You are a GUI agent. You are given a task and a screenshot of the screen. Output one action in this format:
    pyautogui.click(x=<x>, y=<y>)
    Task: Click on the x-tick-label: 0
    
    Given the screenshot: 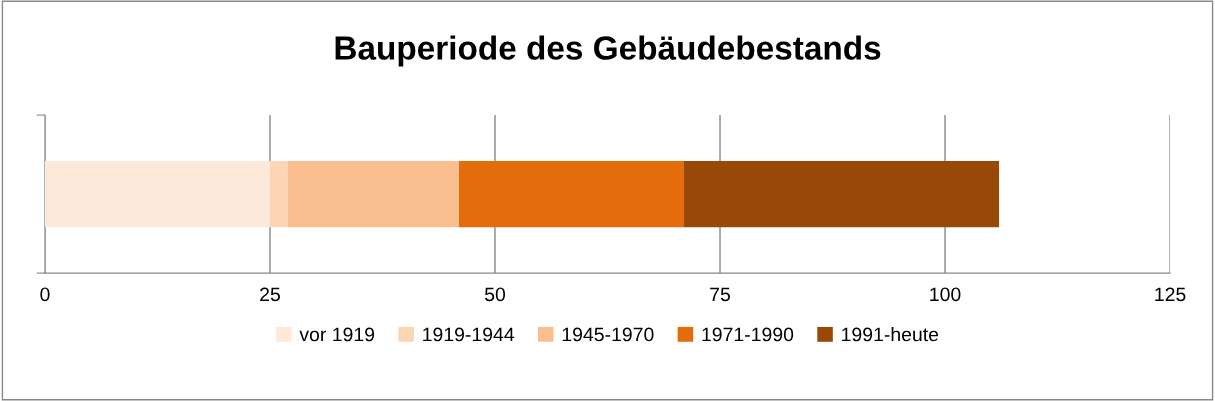 What is the action you would take?
    pyautogui.click(x=45, y=294)
    